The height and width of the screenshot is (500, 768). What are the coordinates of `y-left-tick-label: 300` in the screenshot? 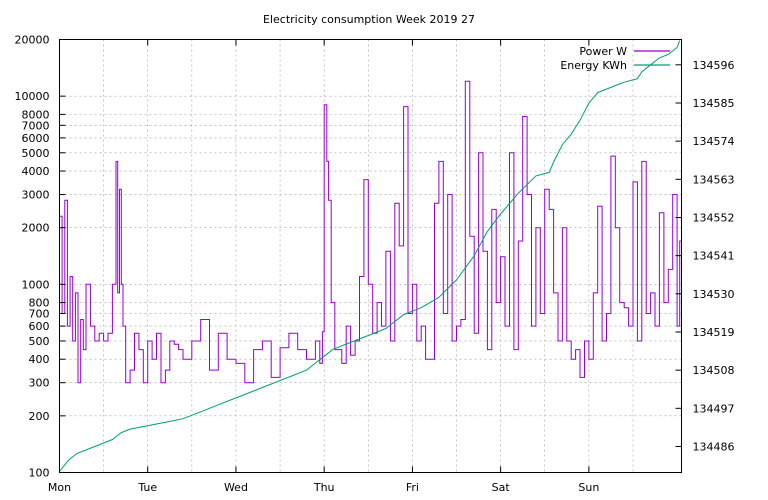 It's located at (39, 383).